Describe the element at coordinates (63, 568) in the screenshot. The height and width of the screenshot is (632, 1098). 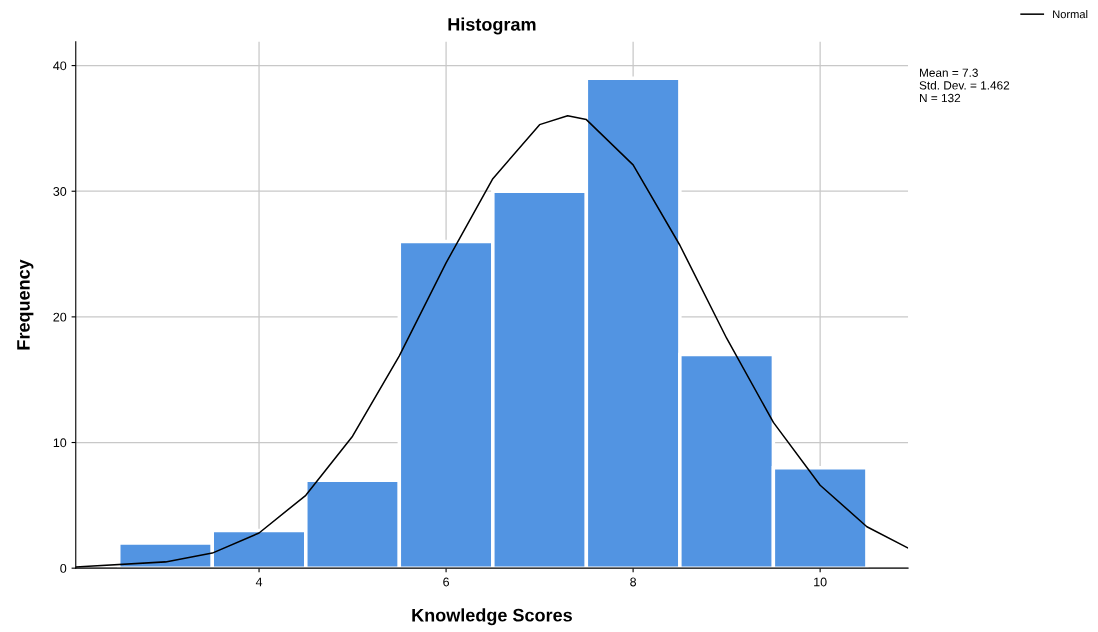
I see `y-tick-label: 0` at that location.